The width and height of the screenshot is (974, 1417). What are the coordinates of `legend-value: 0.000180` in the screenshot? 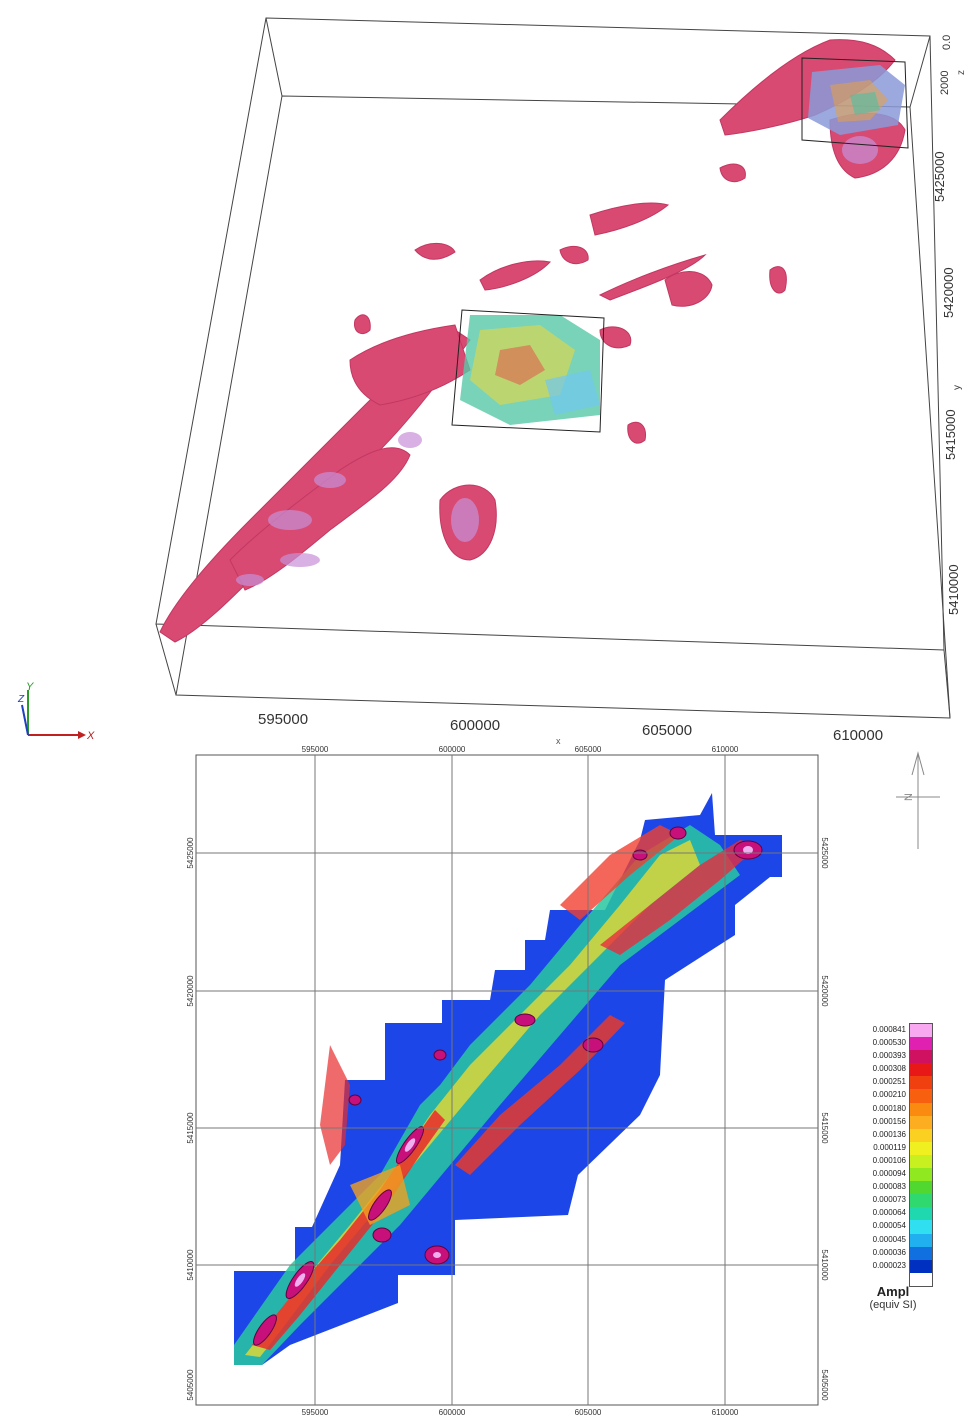 It's located at (889, 1108).